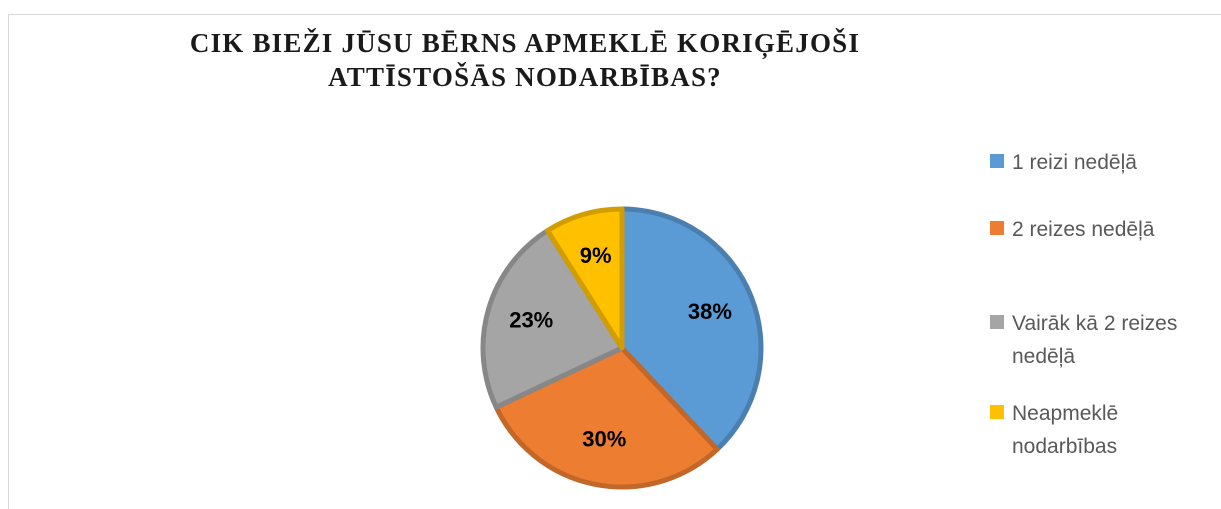  I want to click on legend-label: Neapmeklē nodarbības, so click(1065, 430).